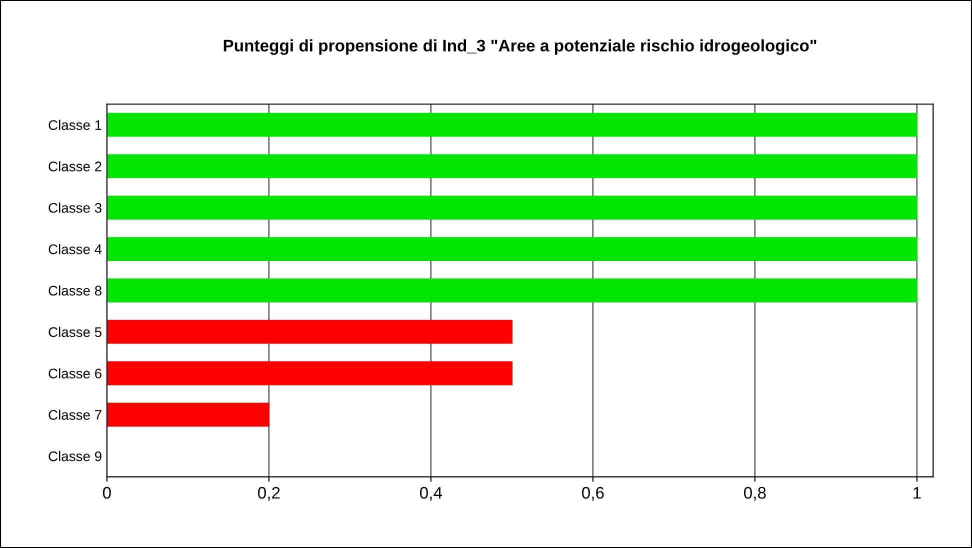  Describe the element at coordinates (755, 493) in the screenshot. I see `x-tick-label: 0,8` at that location.